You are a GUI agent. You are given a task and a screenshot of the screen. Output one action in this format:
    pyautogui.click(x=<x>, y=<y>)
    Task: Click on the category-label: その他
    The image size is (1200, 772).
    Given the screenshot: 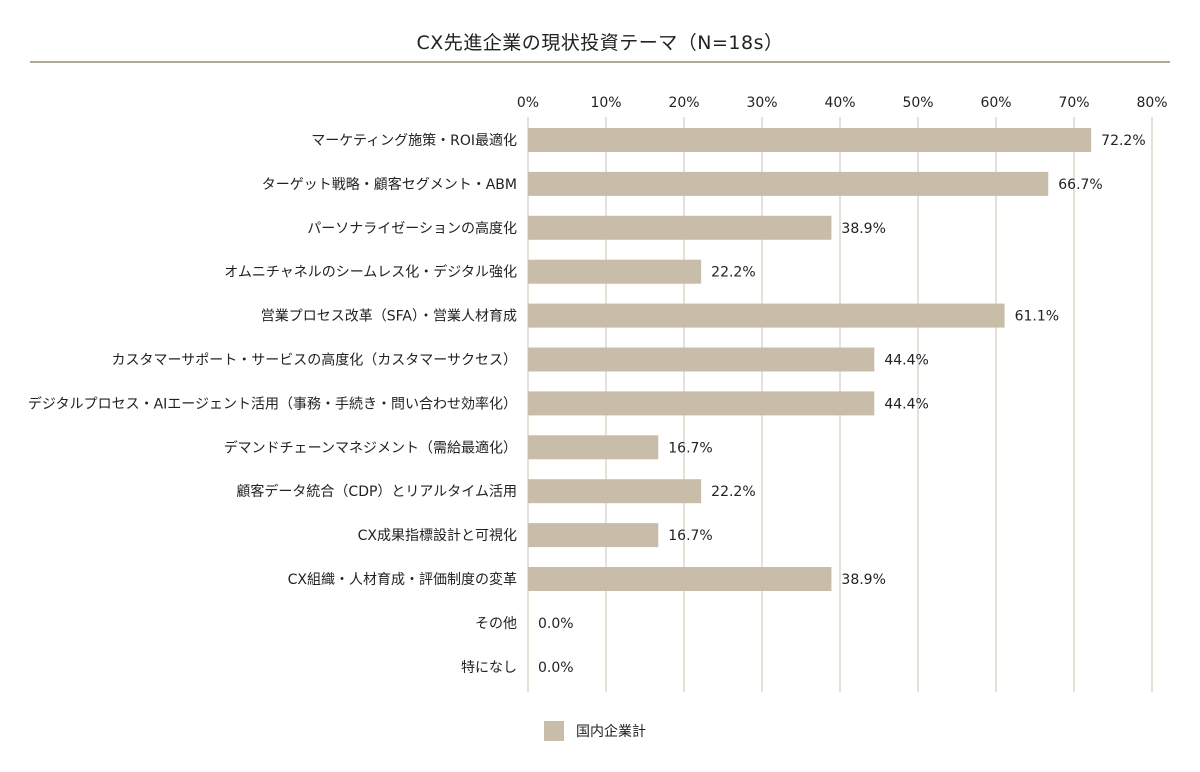 What is the action you would take?
    pyautogui.click(x=496, y=624)
    